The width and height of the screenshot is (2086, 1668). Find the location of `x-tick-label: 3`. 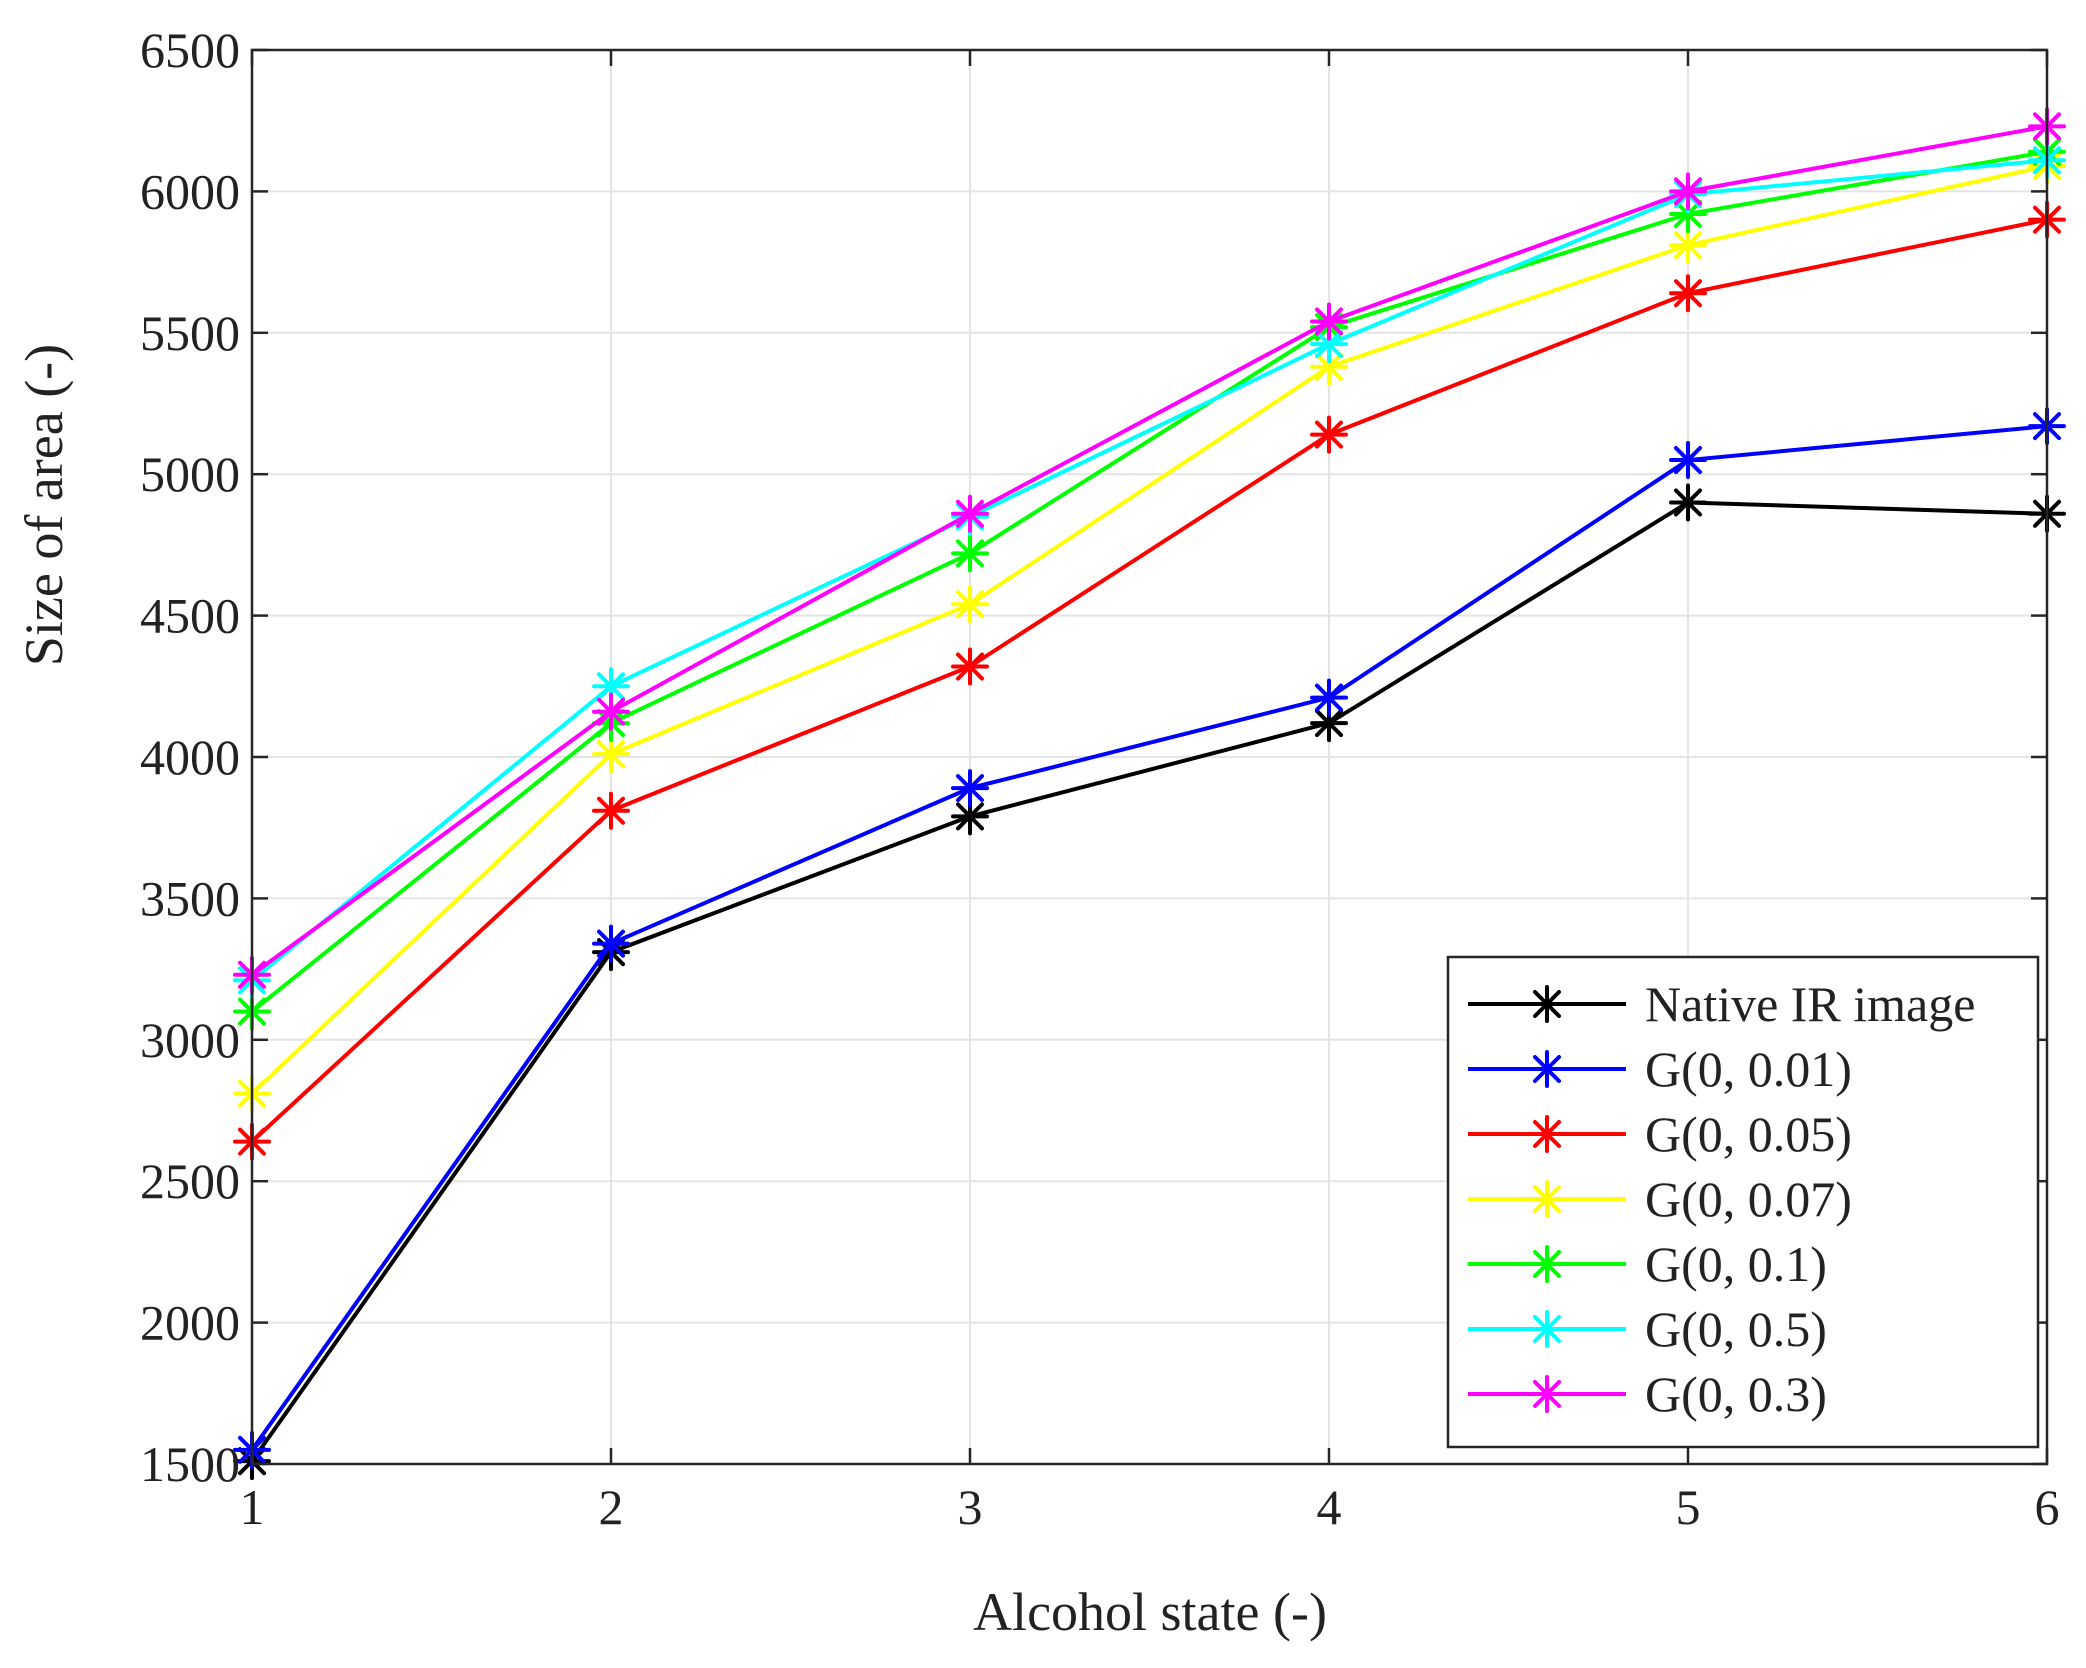

x-tick-label: 3 is located at coordinates (970, 1507).